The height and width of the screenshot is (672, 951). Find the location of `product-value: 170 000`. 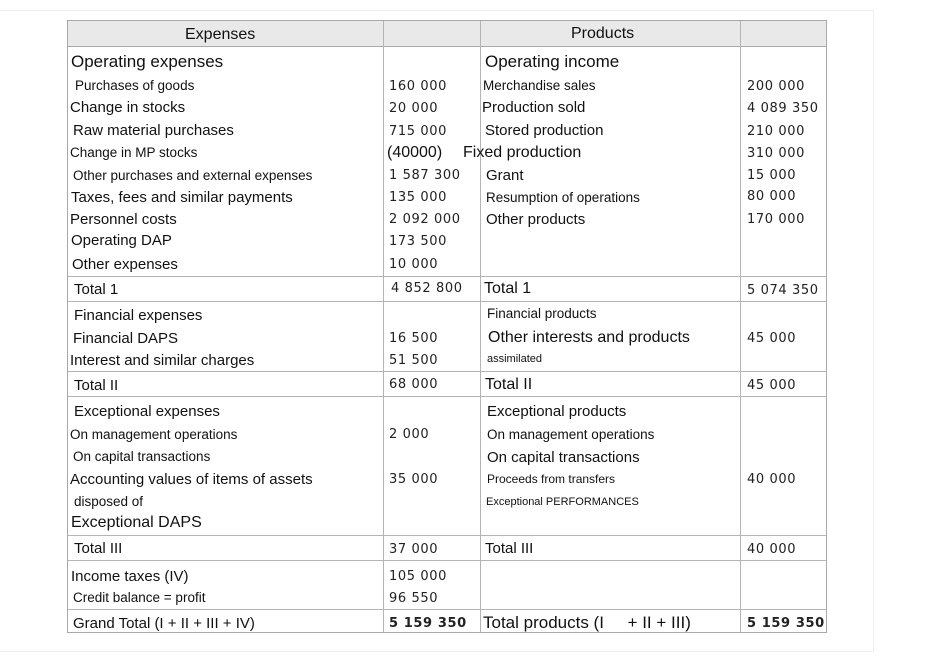

product-value: 170 000 is located at coordinates (776, 219).